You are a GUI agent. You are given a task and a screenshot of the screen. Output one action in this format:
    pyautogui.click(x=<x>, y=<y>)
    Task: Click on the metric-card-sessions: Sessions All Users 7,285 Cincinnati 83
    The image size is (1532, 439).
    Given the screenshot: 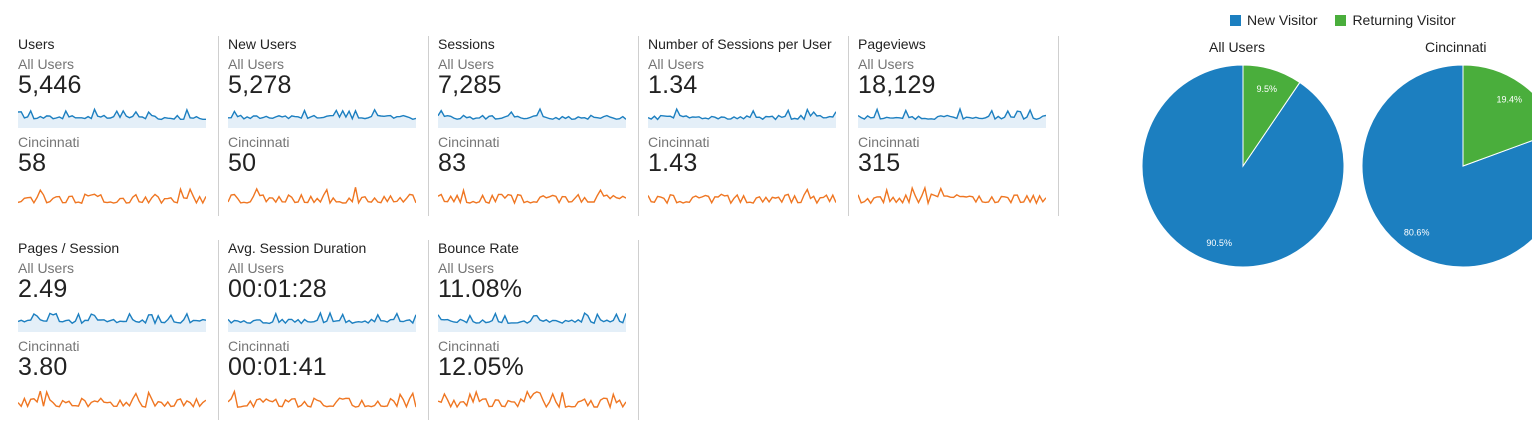 What is the action you would take?
    pyautogui.click(x=538, y=126)
    